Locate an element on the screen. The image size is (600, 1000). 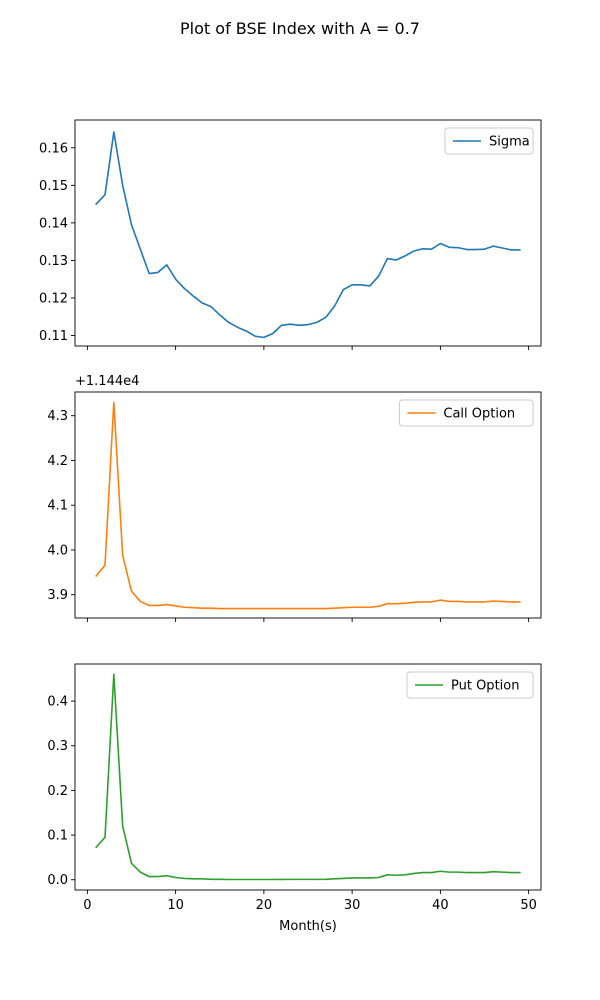
sigma-y-tick-label: 0.14 is located at coordinates (53, 223).